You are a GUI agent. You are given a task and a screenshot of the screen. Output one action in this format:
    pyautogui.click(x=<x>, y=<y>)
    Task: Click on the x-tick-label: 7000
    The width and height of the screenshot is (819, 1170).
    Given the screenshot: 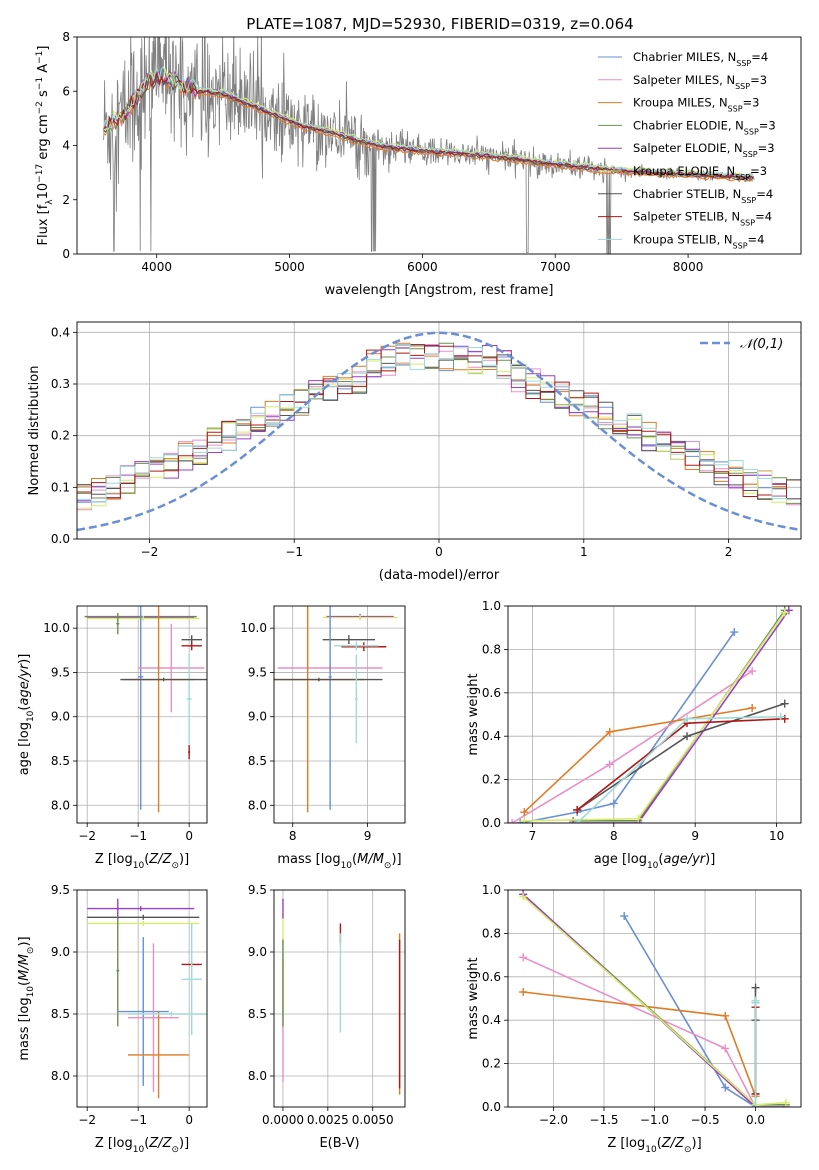 What is the action you would take?
    pyautogui.click(x=555, y=267)
    